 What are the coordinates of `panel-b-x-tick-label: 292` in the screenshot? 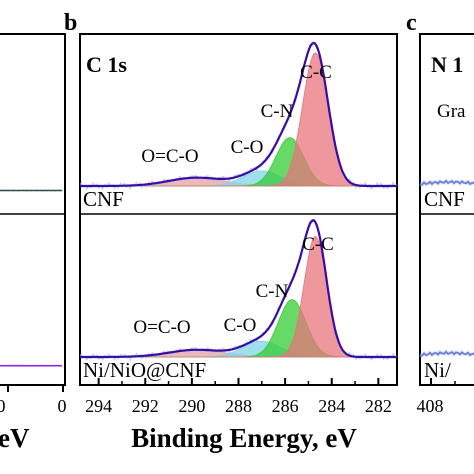 It's located at (145, 406).